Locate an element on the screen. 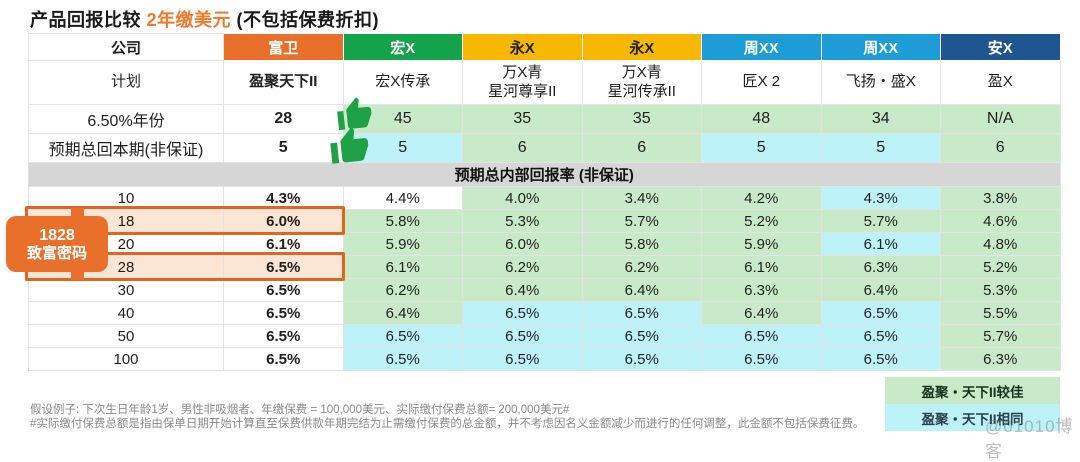 This screenshot has height=462, width=1080. plan-cell-3: 万X青 星河传承II is located at coordinates (641, 82).